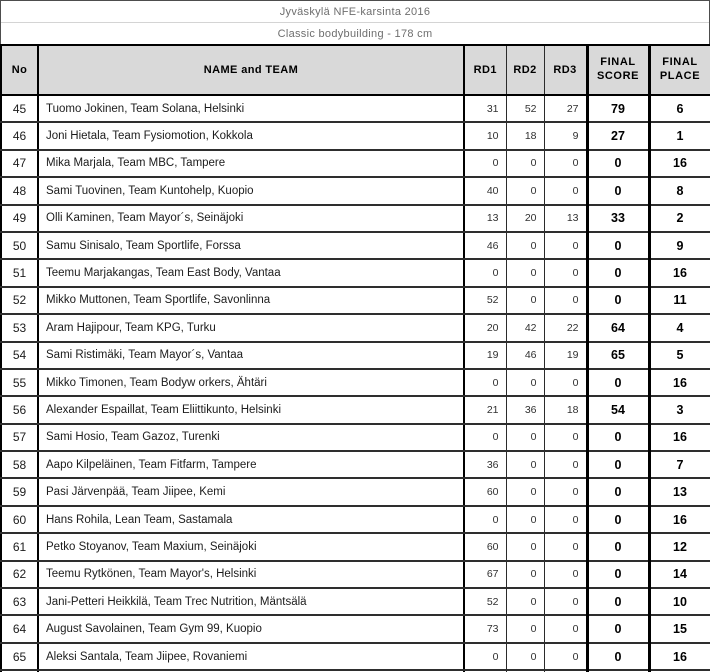  Describe the element at coordinates (679, 574) in the screenshot. I see `cell-final-place: 14` at that location.